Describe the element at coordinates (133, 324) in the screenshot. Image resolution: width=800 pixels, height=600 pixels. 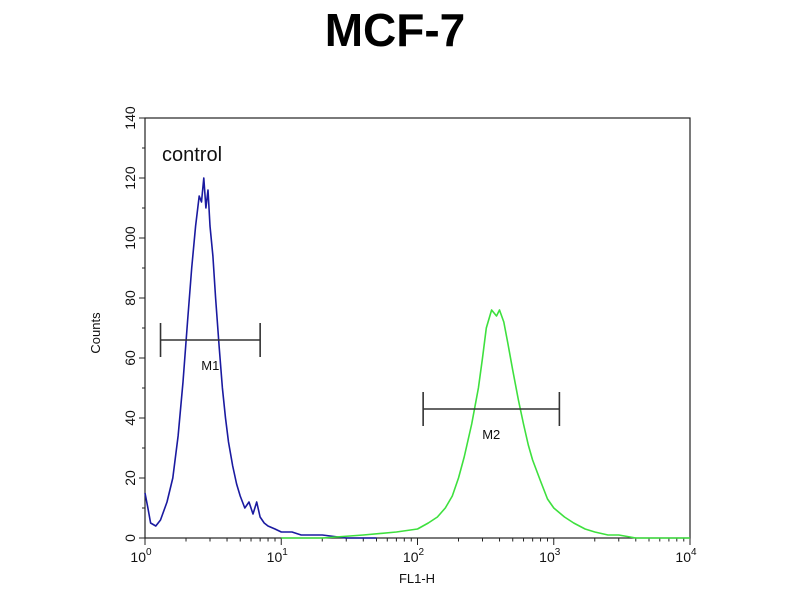
I see `y-axis: 0 20 40 60 80 100 120 140` at that location.